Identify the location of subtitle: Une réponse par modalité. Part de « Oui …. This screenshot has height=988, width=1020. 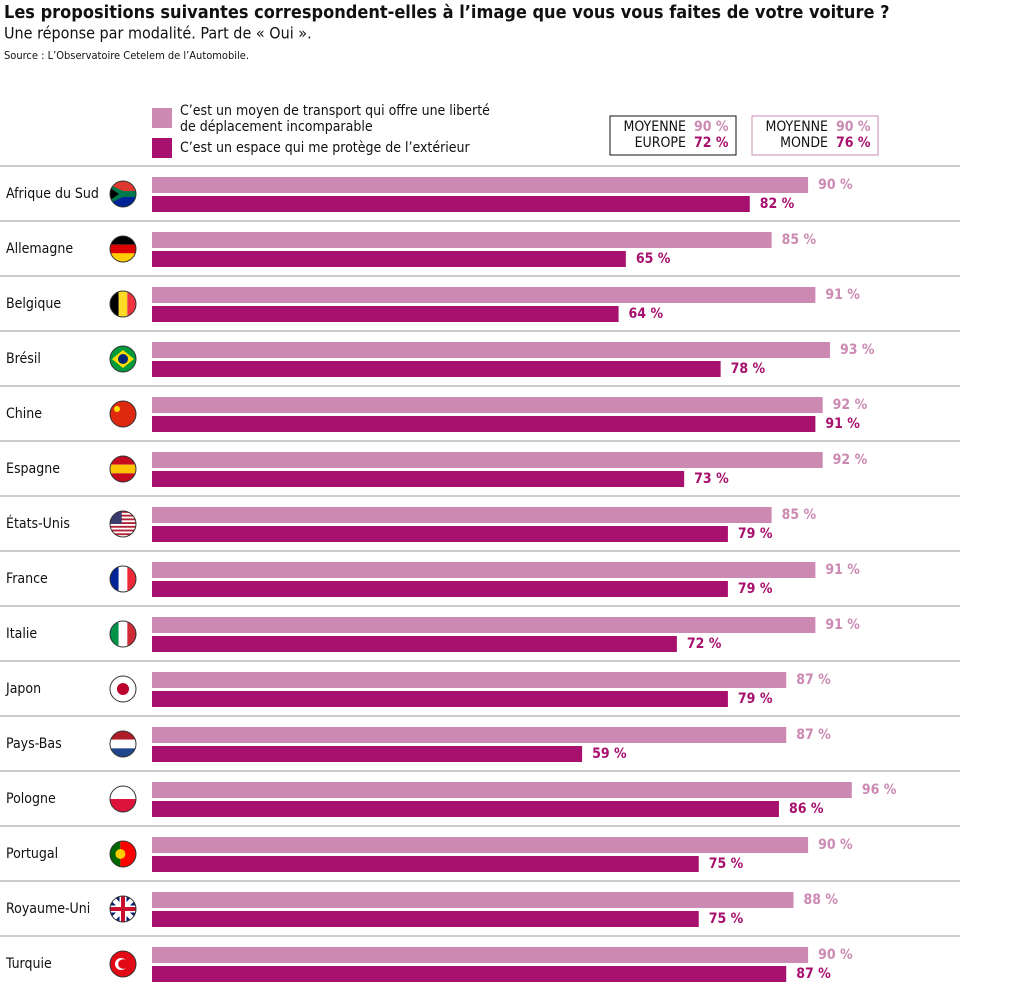
(158, 33).